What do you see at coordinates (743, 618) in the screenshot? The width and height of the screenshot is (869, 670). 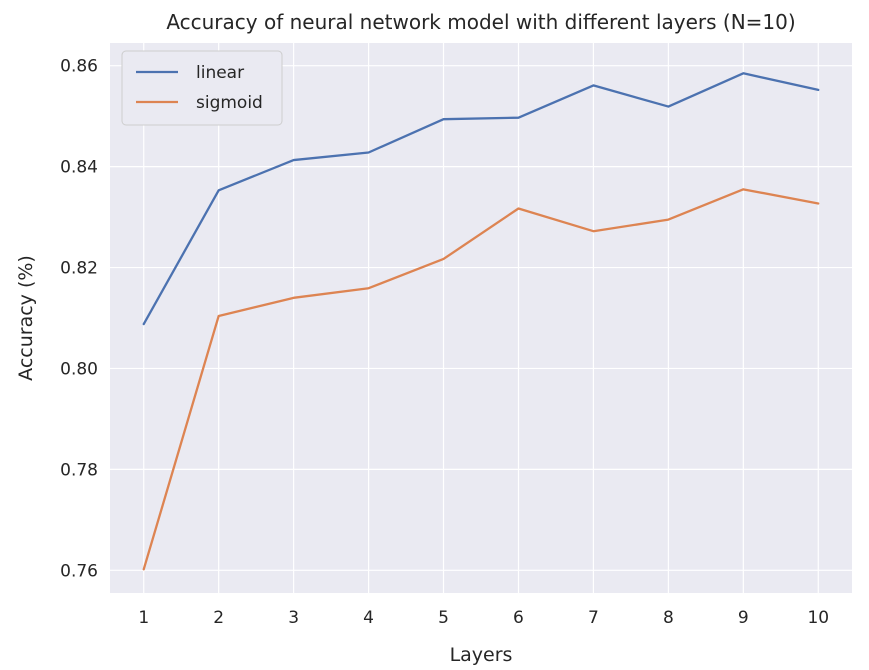 I see `x-tick-label: 9` at bounding box center [743, 618].